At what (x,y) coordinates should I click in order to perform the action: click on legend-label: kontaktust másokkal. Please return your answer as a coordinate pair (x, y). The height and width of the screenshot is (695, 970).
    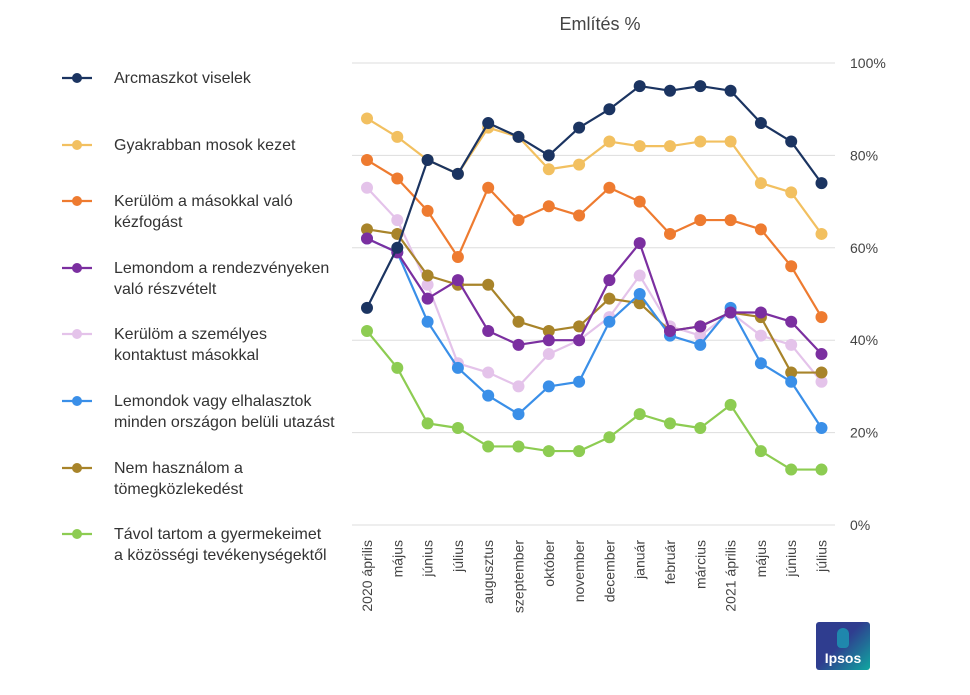
    Looking at the image, I should click on (186, 355).